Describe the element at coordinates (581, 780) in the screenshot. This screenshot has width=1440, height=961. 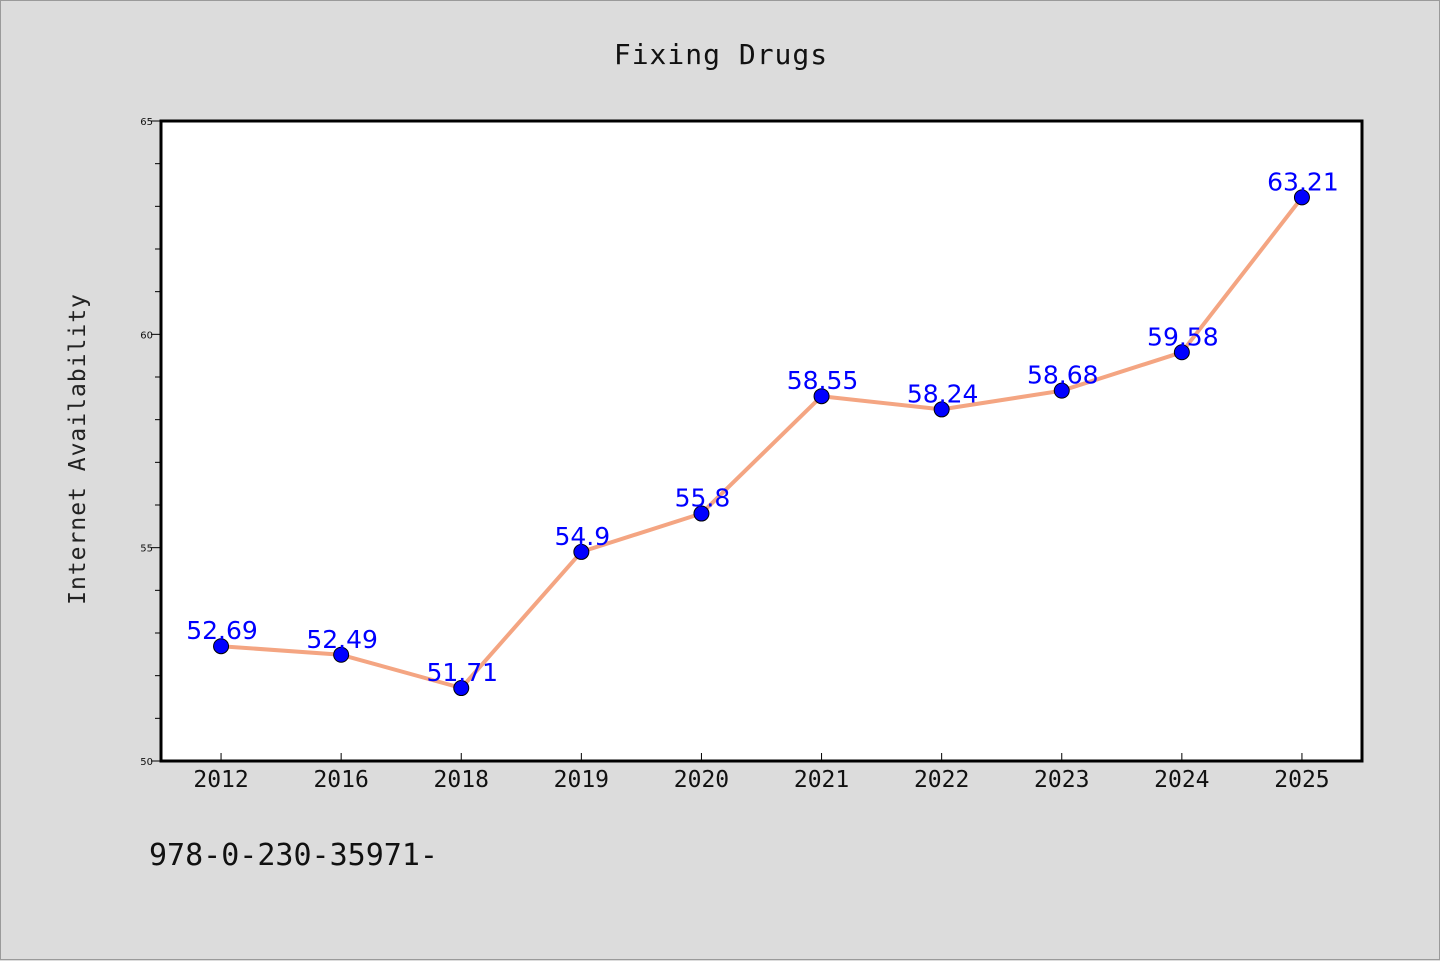
I see `x-tick-label: 2019` at that location.